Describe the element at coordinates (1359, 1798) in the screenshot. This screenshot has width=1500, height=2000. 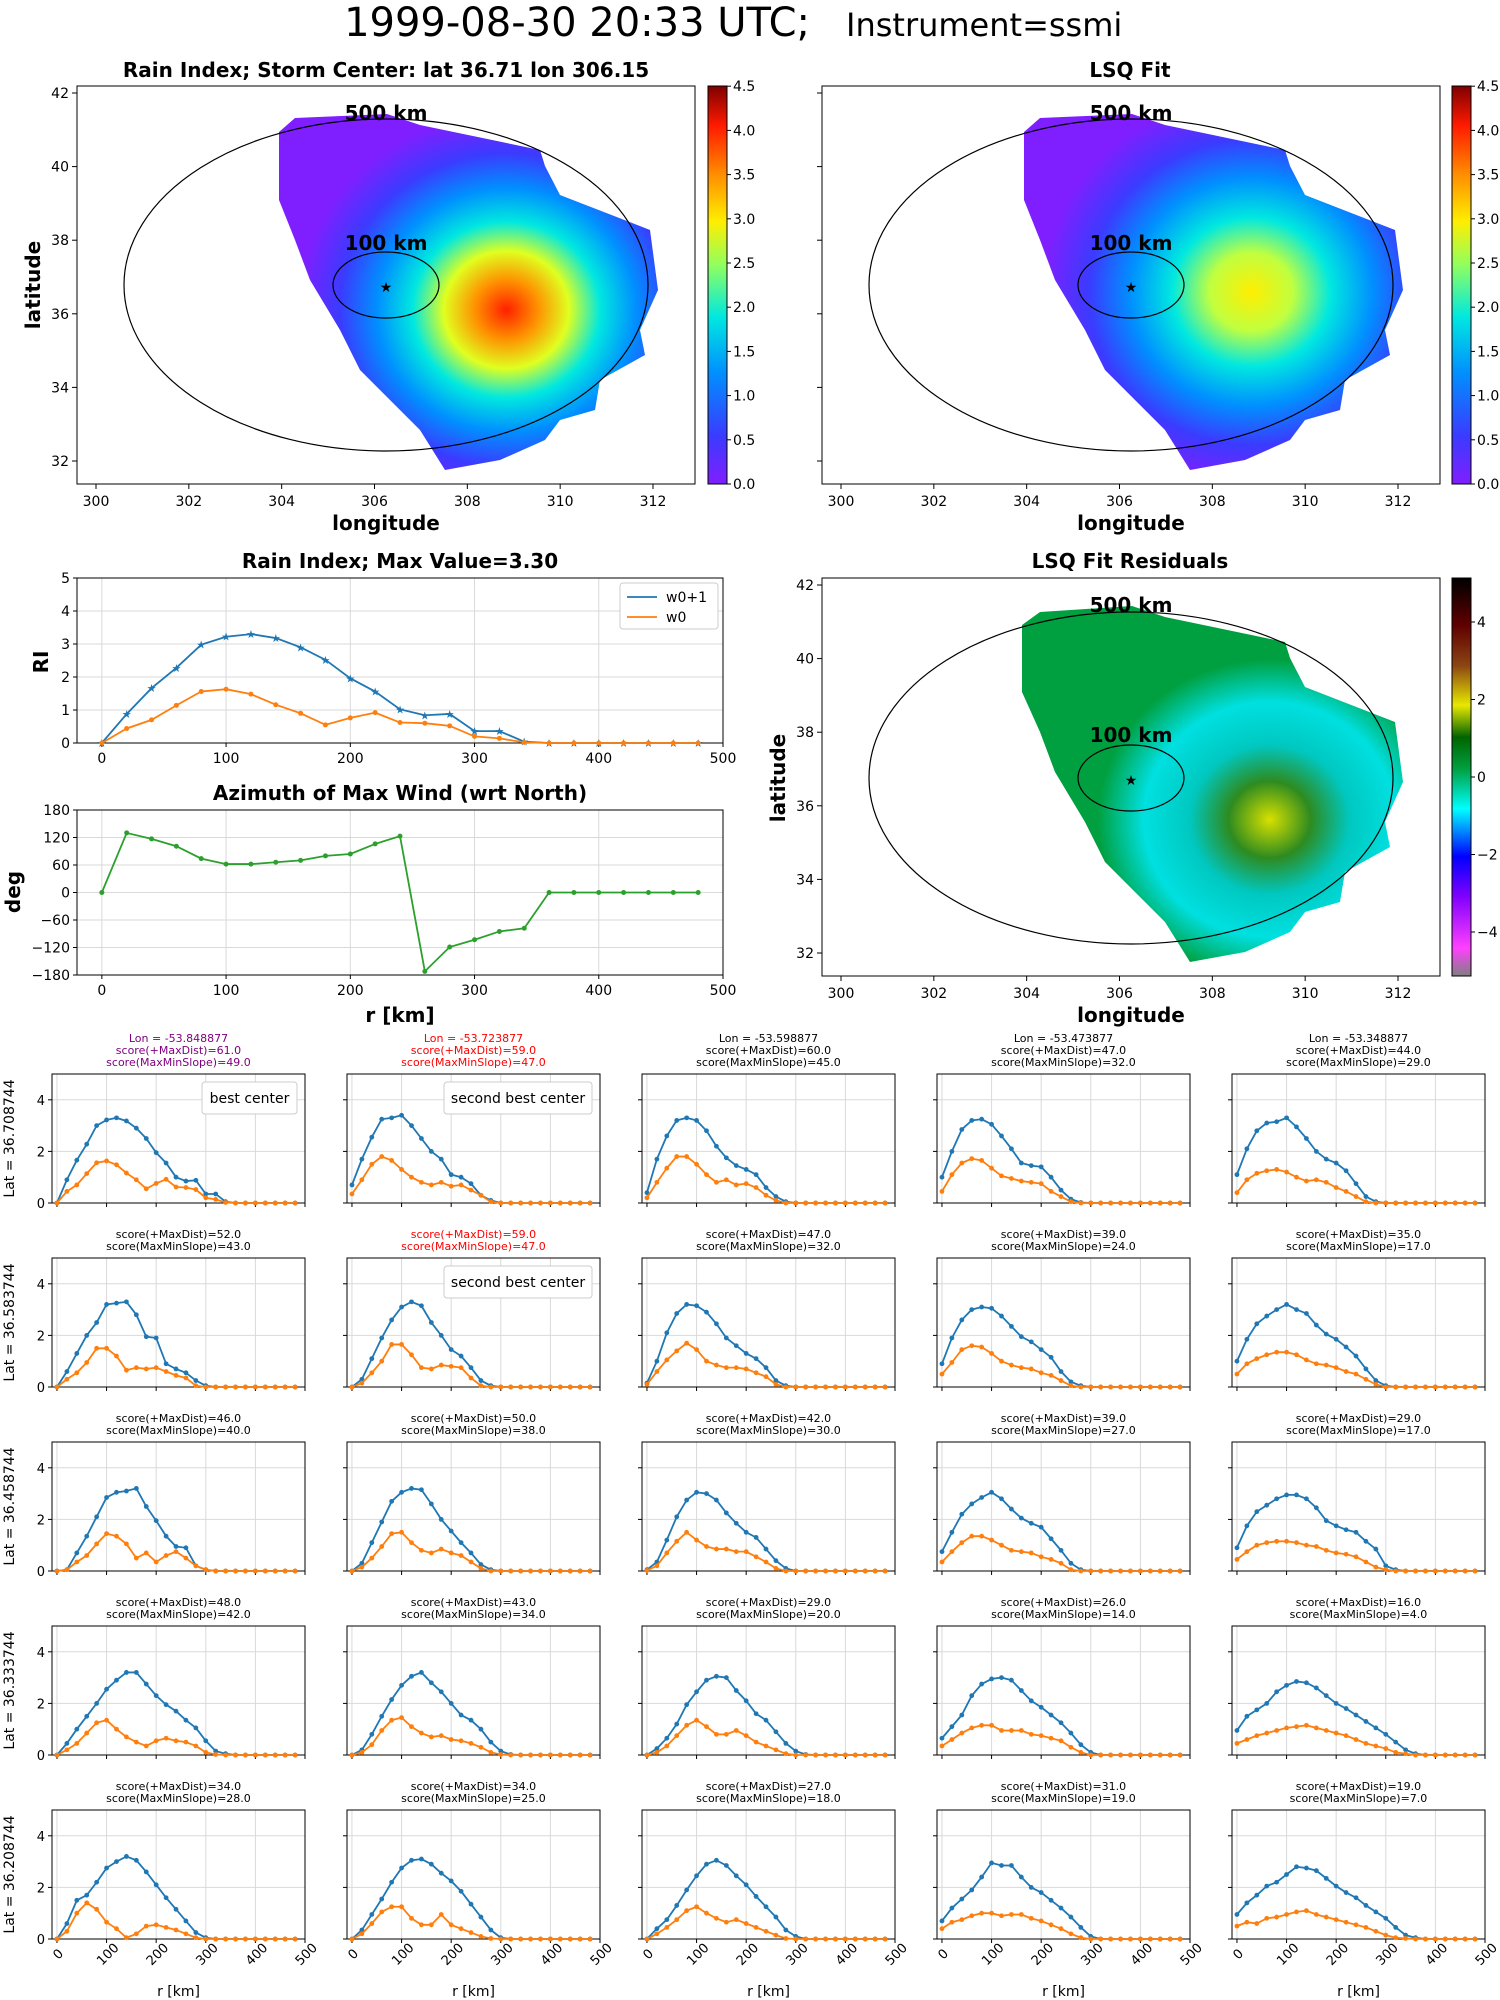
I see `panel-score-maxminslope: score(MaxMinSlope)=7.0` at that location.